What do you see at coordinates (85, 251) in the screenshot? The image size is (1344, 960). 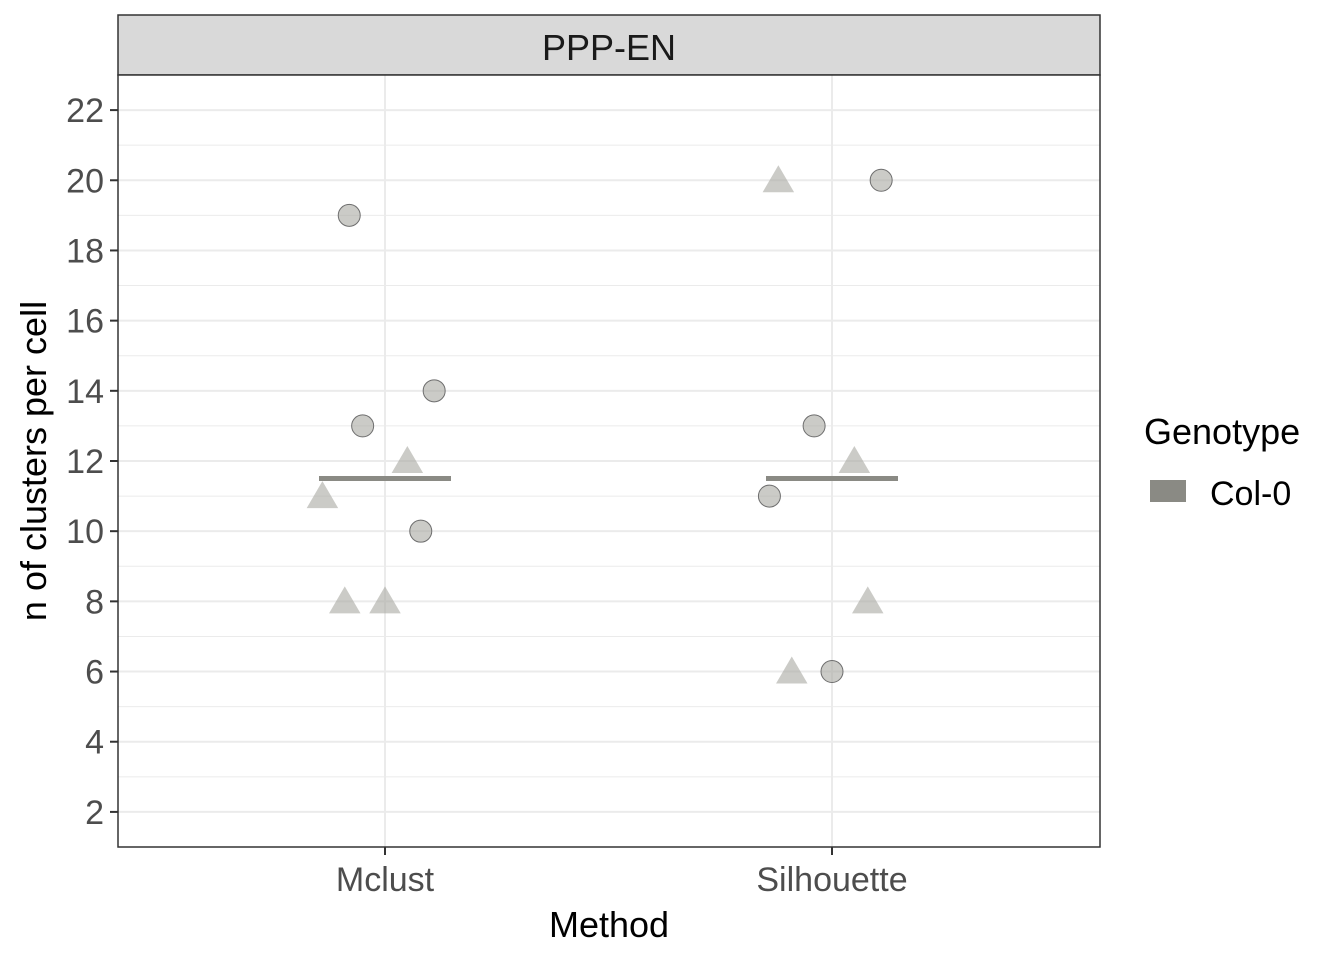 I see `y-tick-label: 18` at bounding box center [85, 251].